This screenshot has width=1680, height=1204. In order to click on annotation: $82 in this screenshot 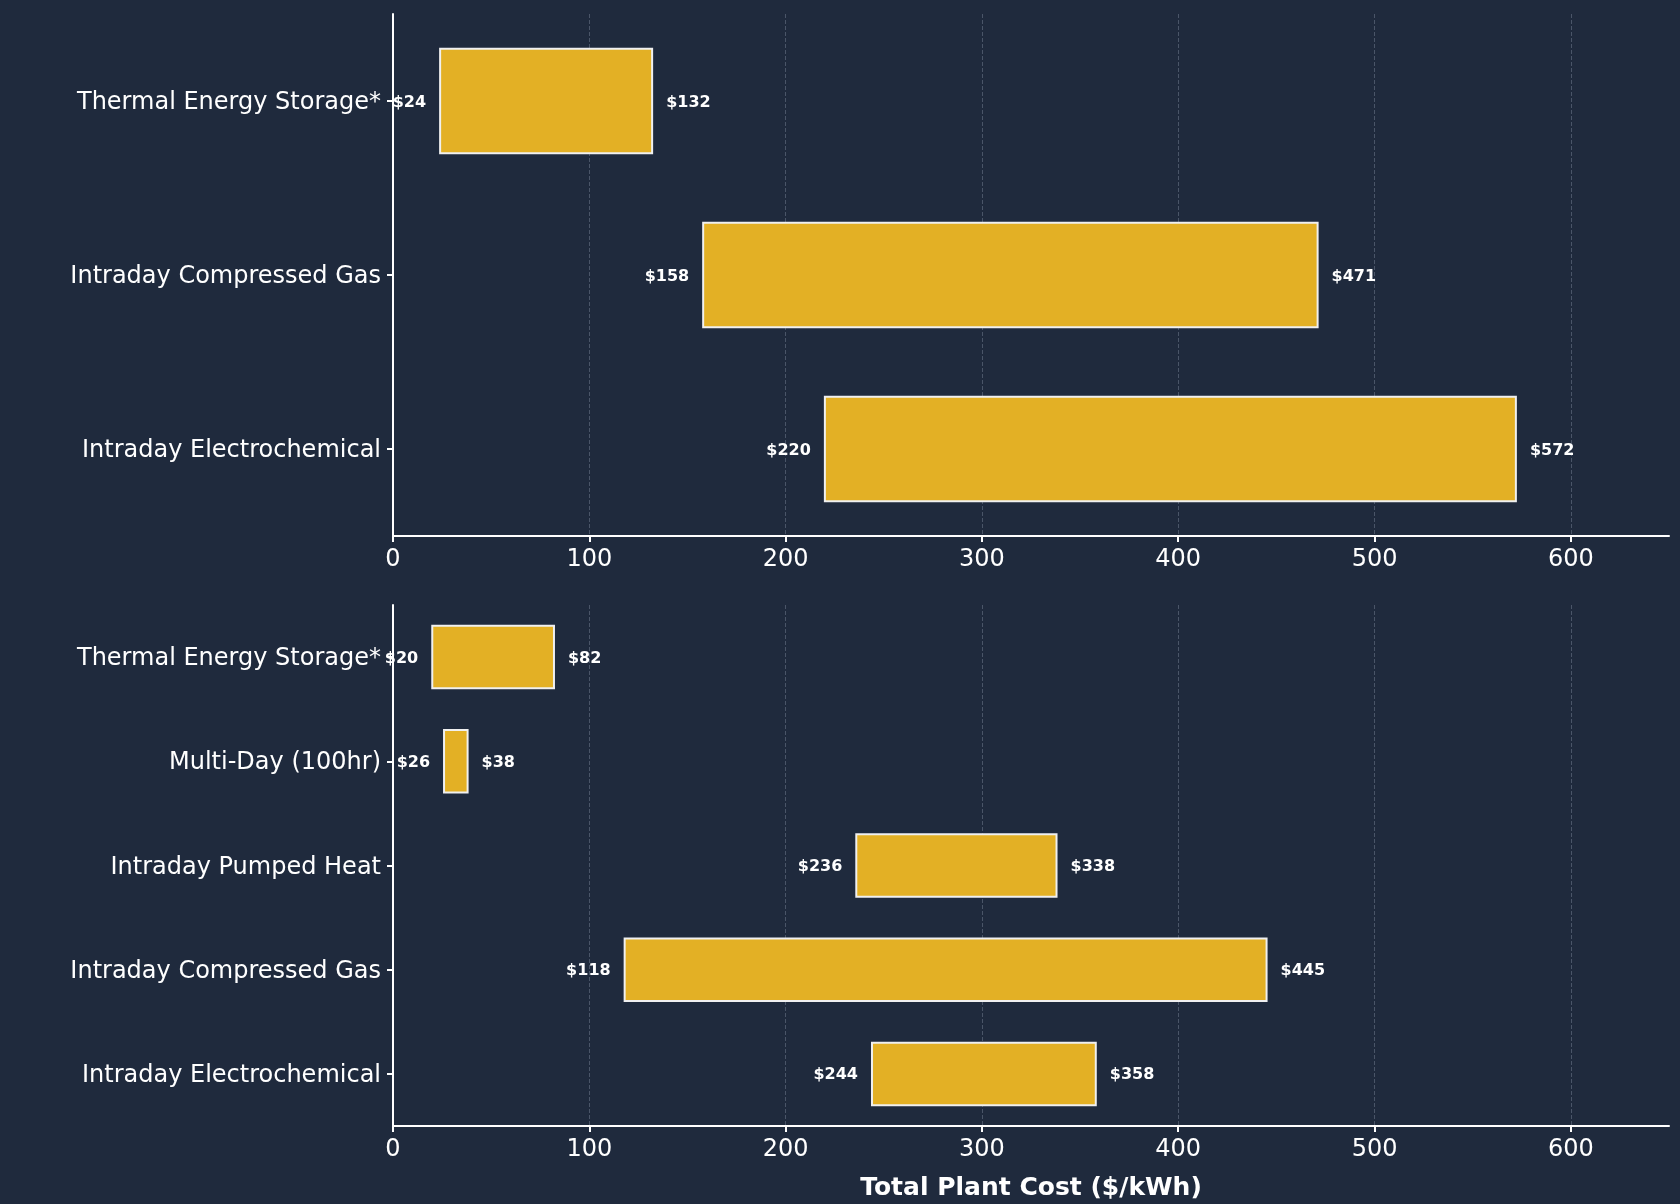, I will do `click(584, 657)`.